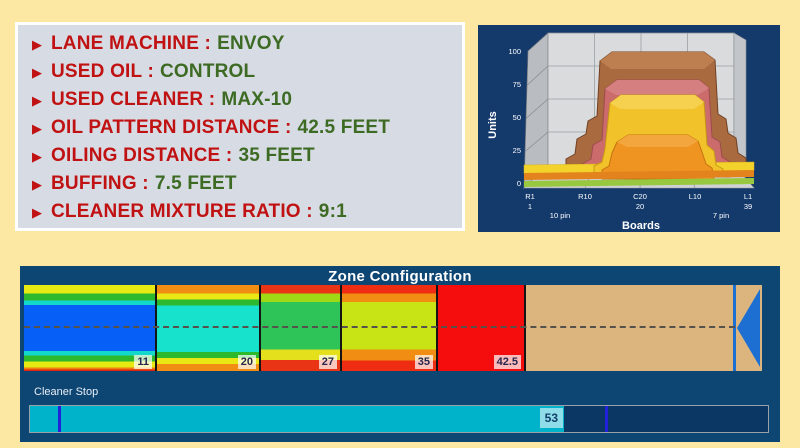 This screenshot has height=448, width=800. I want to click on base-strip-orange, so click(639, 175).